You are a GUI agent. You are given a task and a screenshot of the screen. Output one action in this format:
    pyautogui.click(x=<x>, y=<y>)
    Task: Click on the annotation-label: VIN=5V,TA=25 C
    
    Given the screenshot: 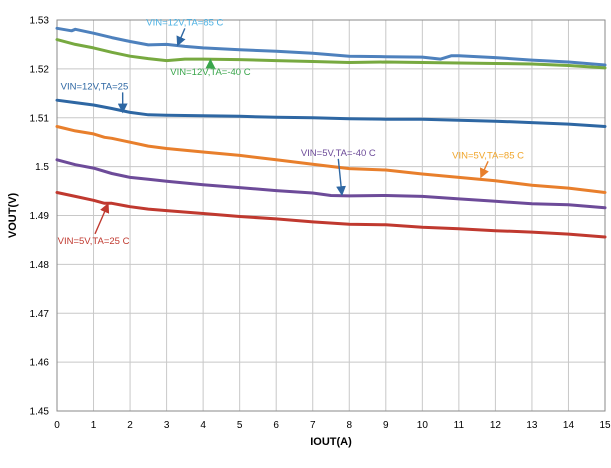 What is the action you would take?
    pyautogui.click(x=94, y=241)
    